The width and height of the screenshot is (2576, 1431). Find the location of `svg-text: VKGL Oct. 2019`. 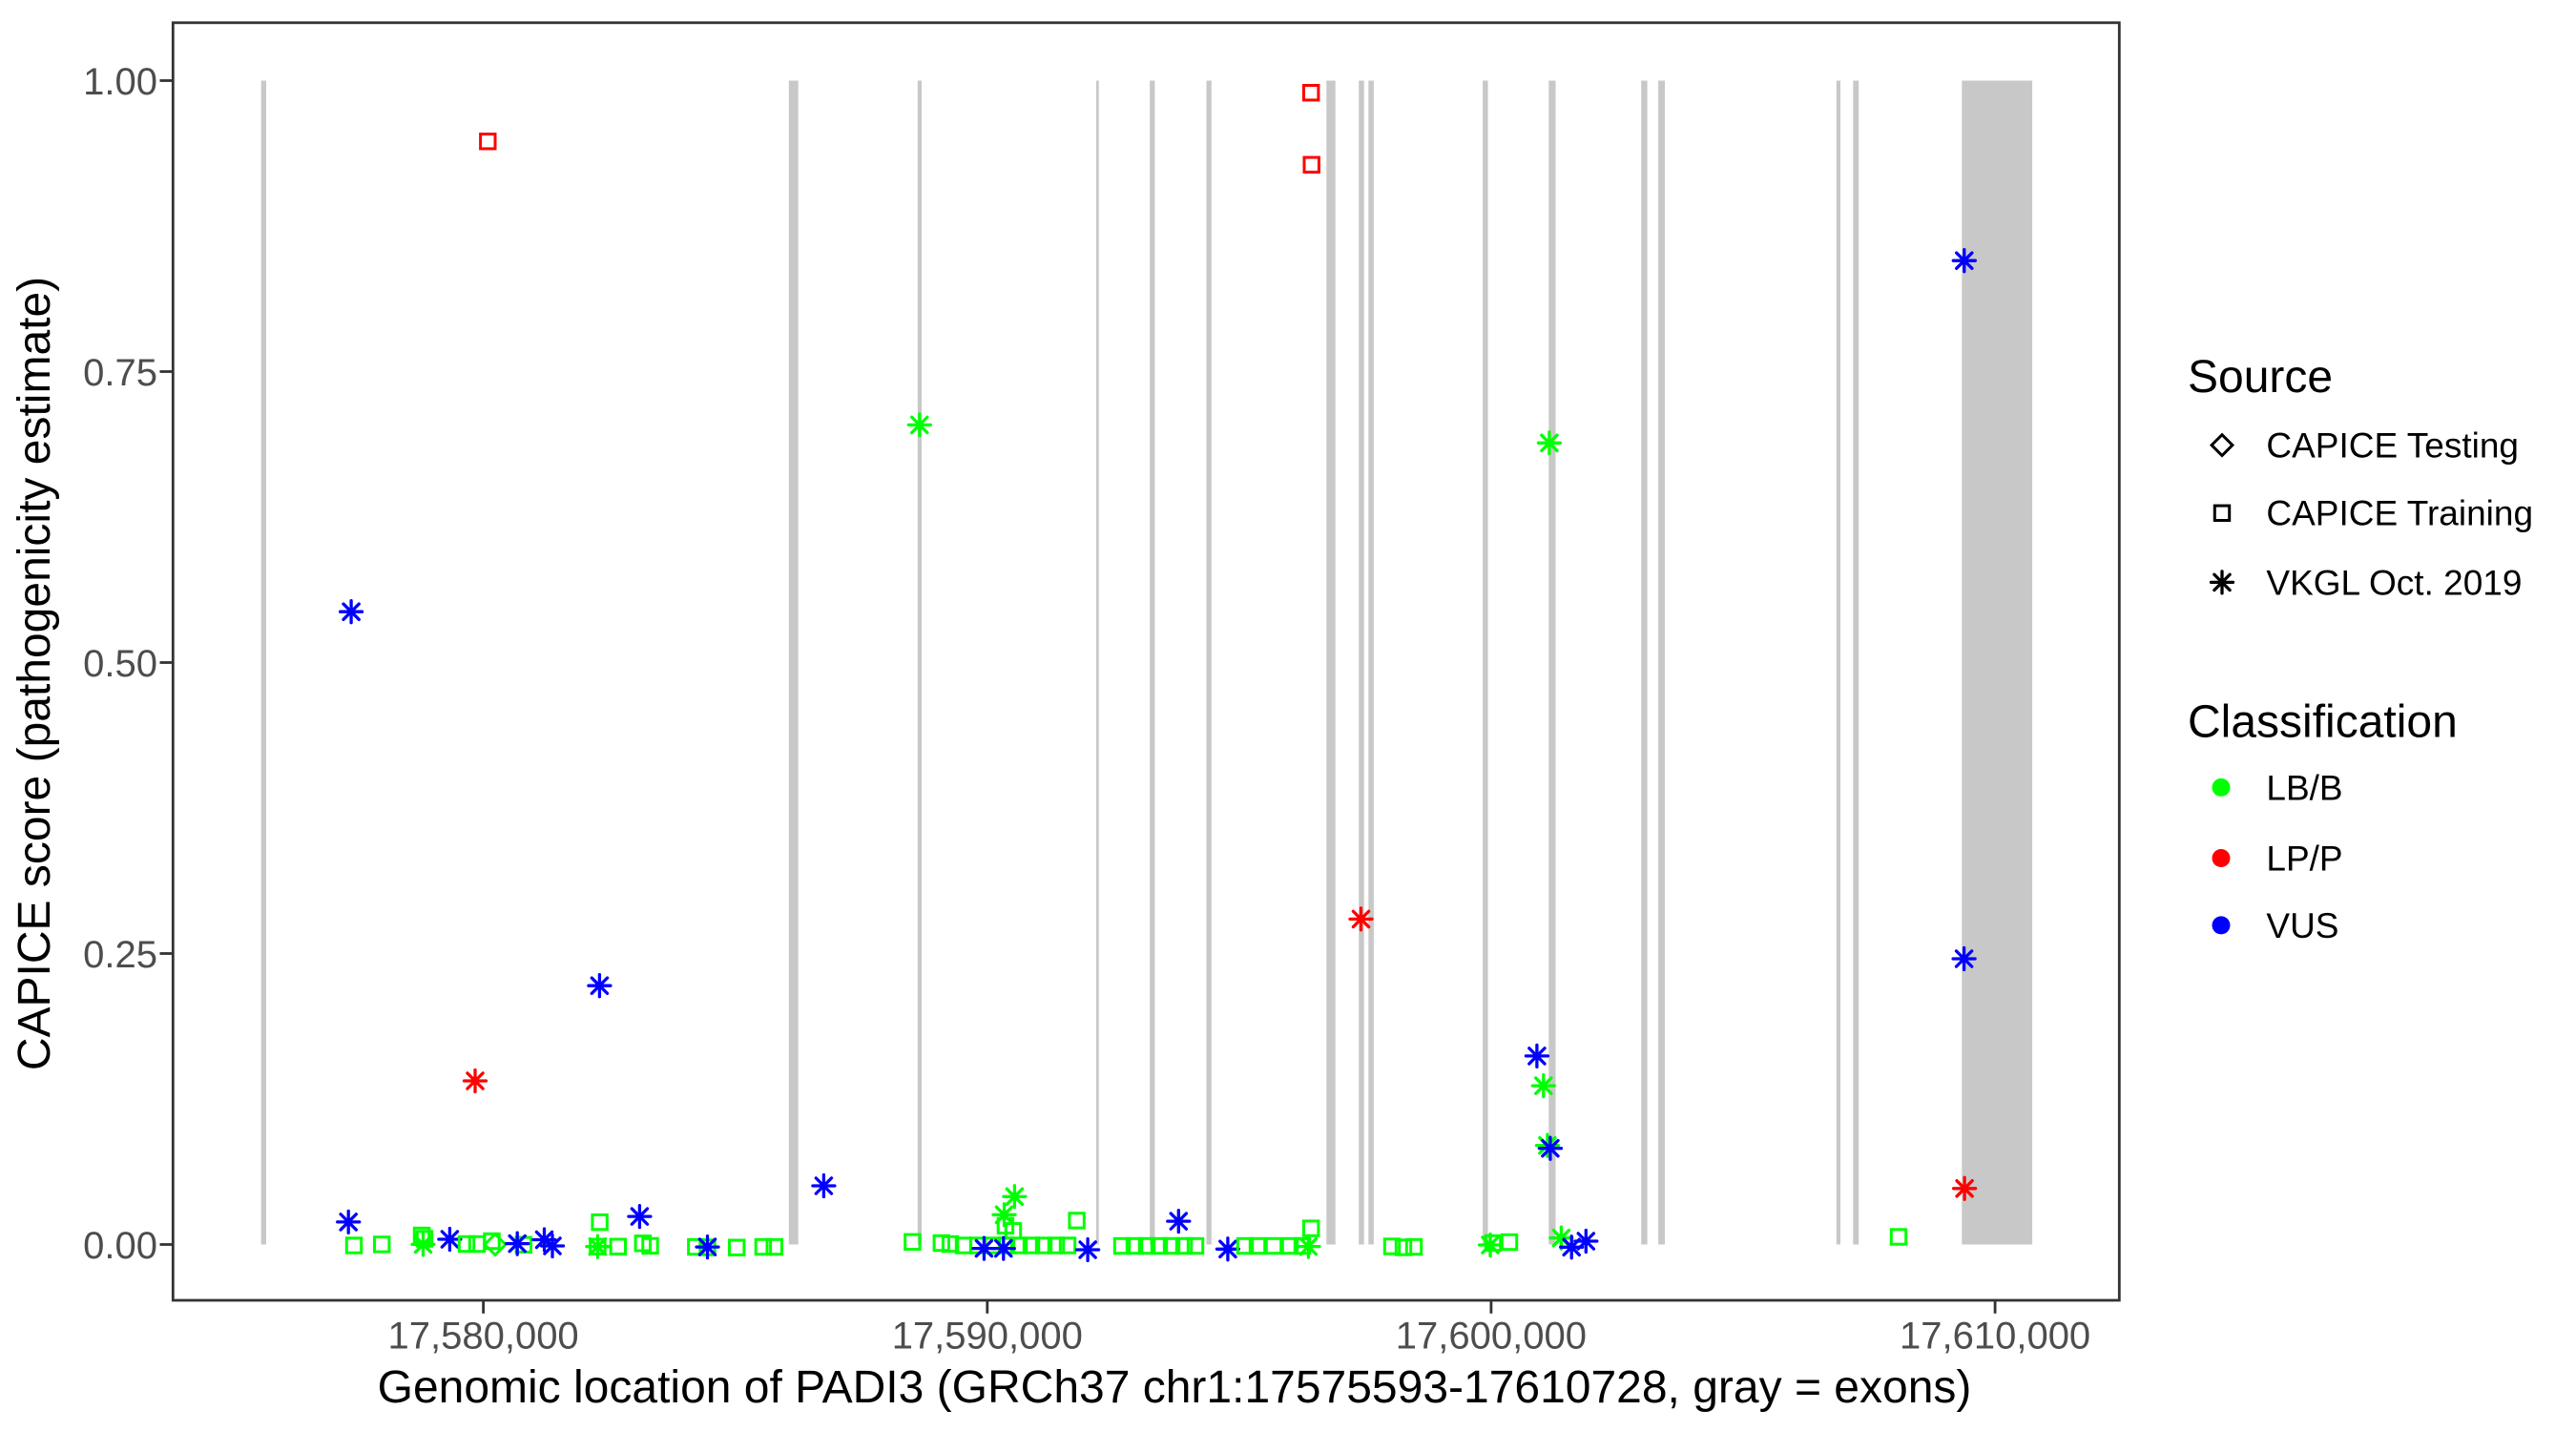

svg-text: VKGL Oct. 2019 is located at coordinates (2394, 582).